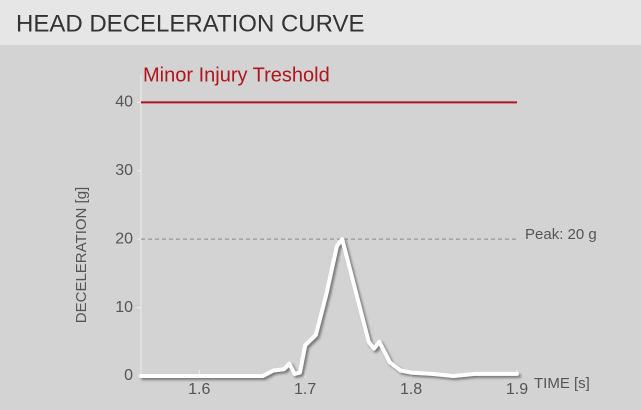 Image resolution: width=641 pixels, height=410 pixels. Describe the element at coordinates (517, 389) in the screenshot. I see `x-tick-label: 1.9` at that location.